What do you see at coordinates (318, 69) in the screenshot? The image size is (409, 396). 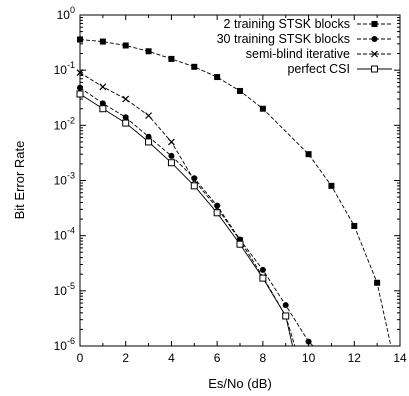 I see `legend-label: perfect CSI` at bounding box center [318, 69].